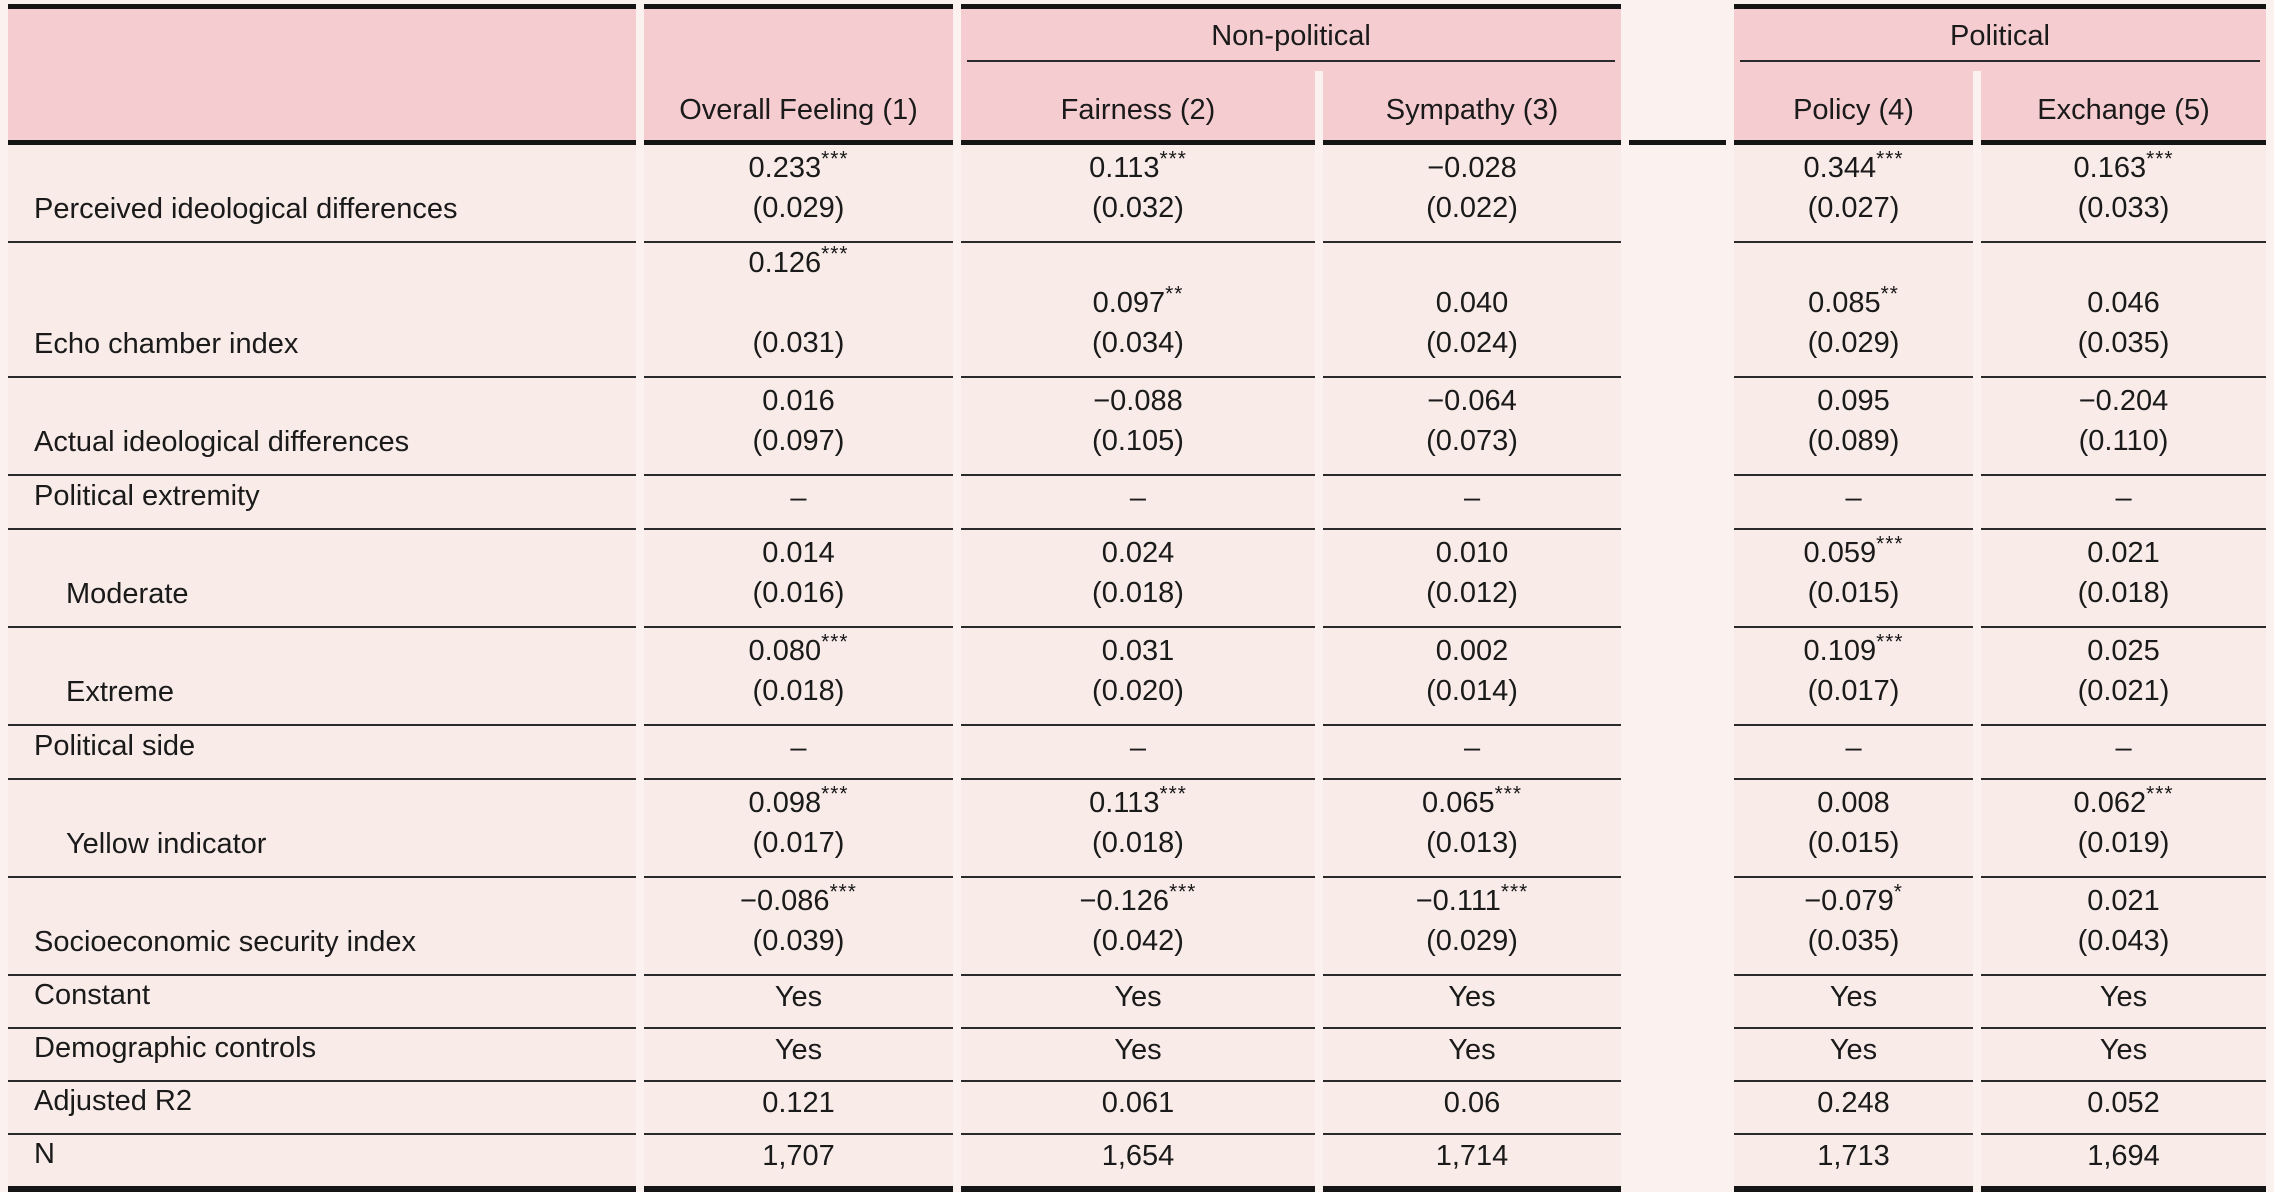 This screenshot has height=1192, width=2274. I want to click on standard-error: (0.017), so click(798, 843).